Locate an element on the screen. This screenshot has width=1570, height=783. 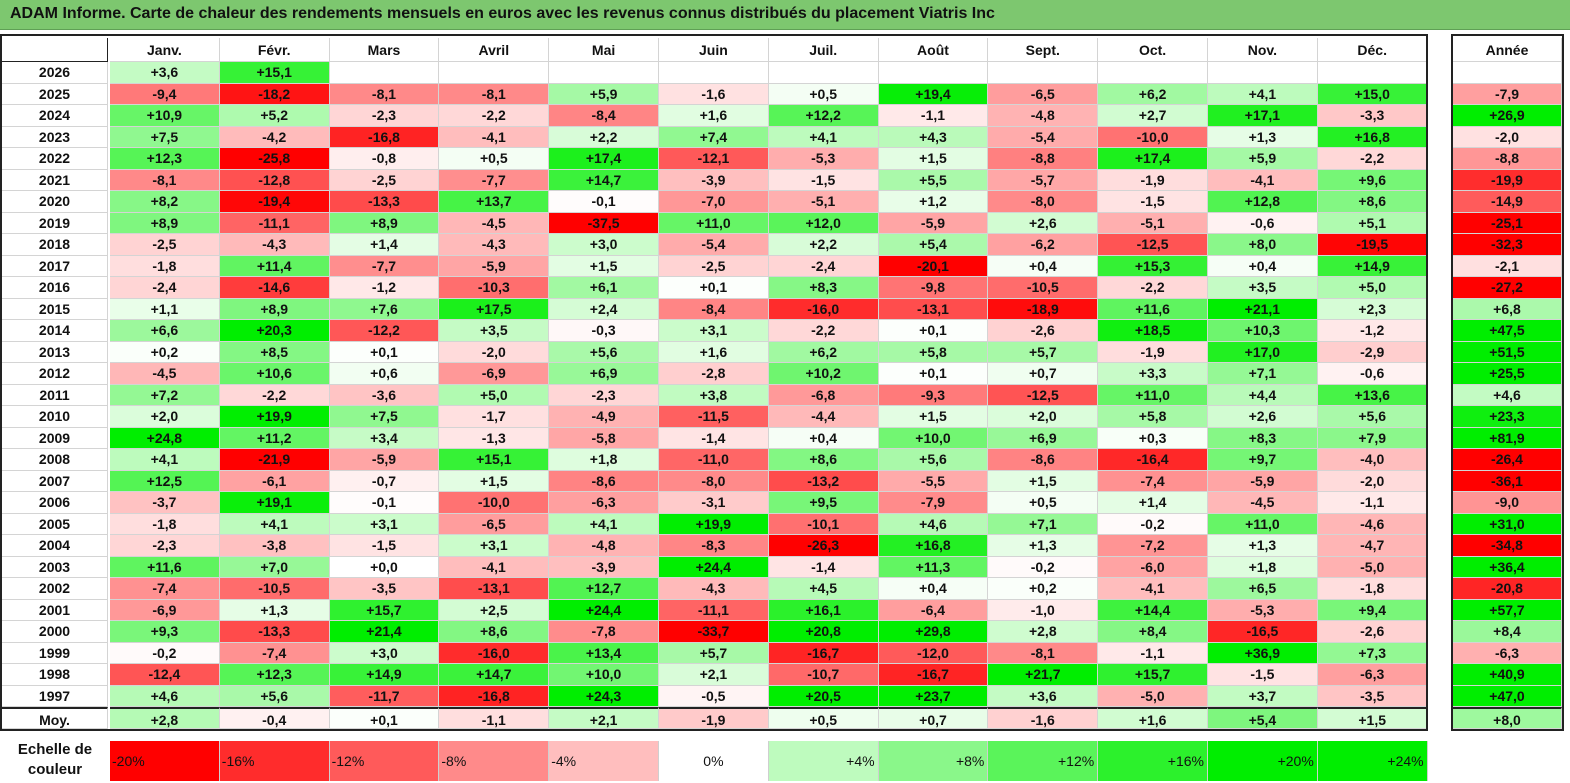
heat-cell: -7,8 is located at coordinates (604, 632).